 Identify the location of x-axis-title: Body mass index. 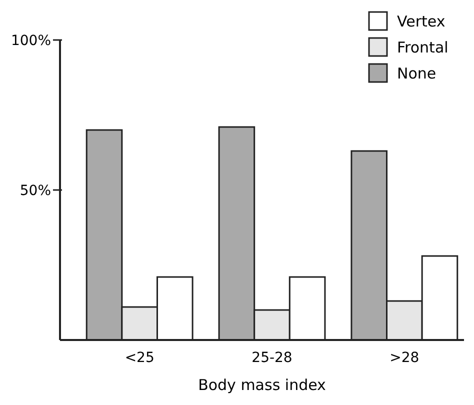
(262, 385).